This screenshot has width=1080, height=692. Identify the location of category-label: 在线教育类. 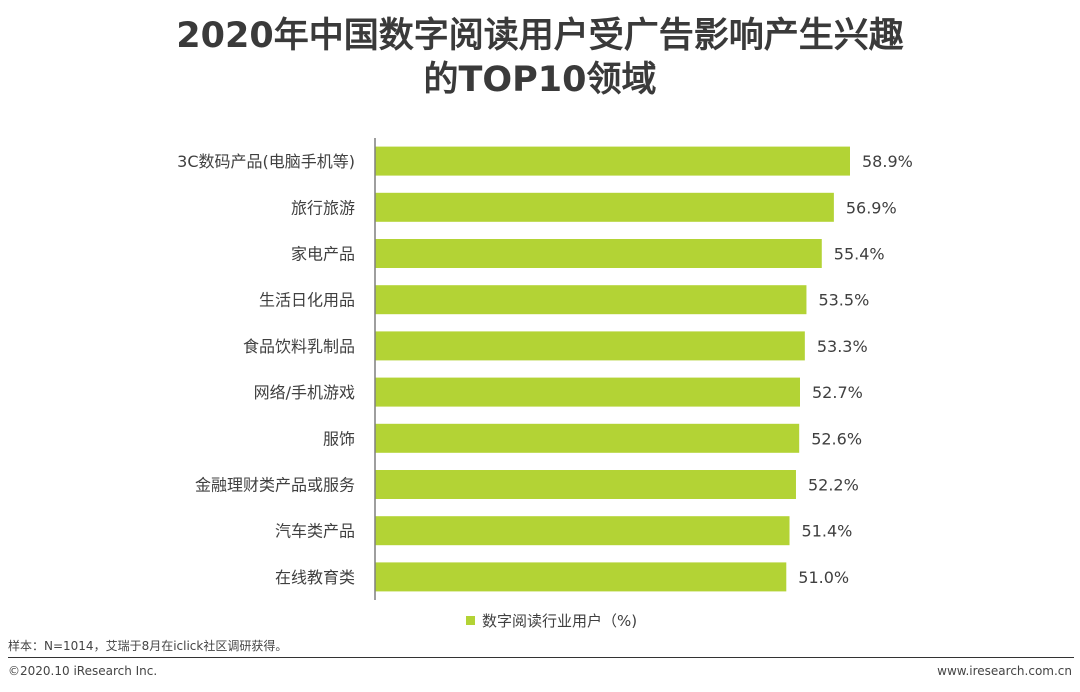
(315, 577).